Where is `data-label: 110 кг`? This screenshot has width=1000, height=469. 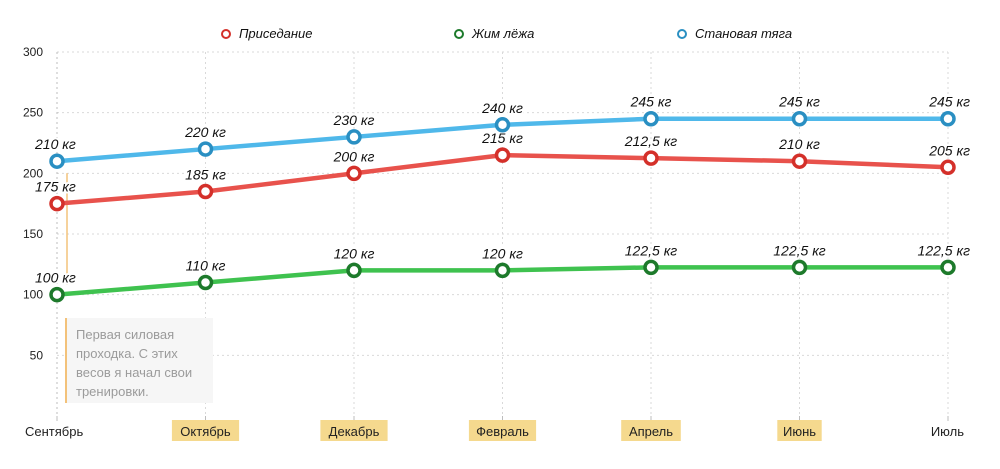 data-label: 110 кг is located at coordinates (206, 266).